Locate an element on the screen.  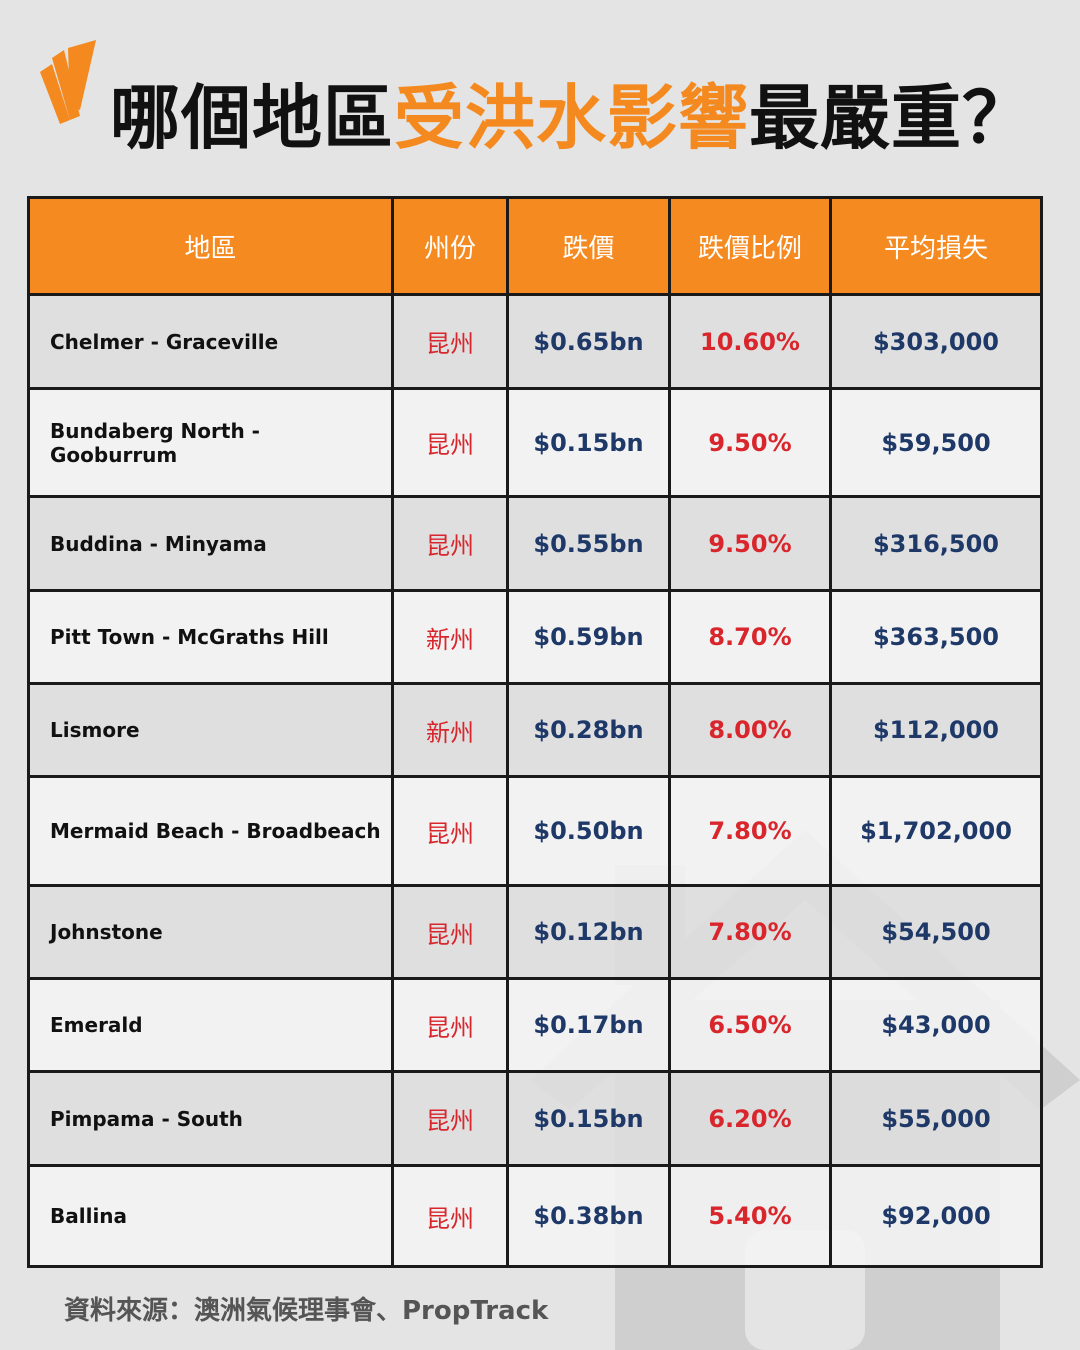
table-cell: 6.50% is located at coordinates (748, 1025).